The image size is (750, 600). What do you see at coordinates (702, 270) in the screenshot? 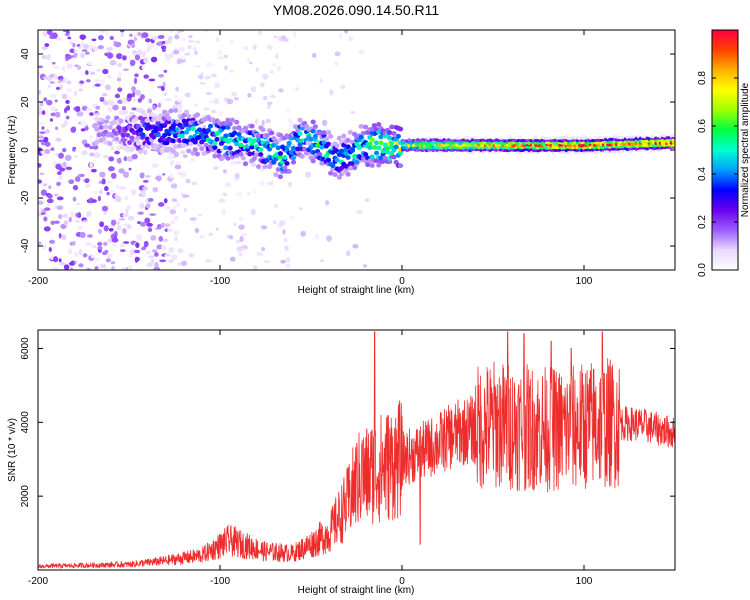
I see `colorbar-tick-label: 0.0` at bounding box center [702, 270].